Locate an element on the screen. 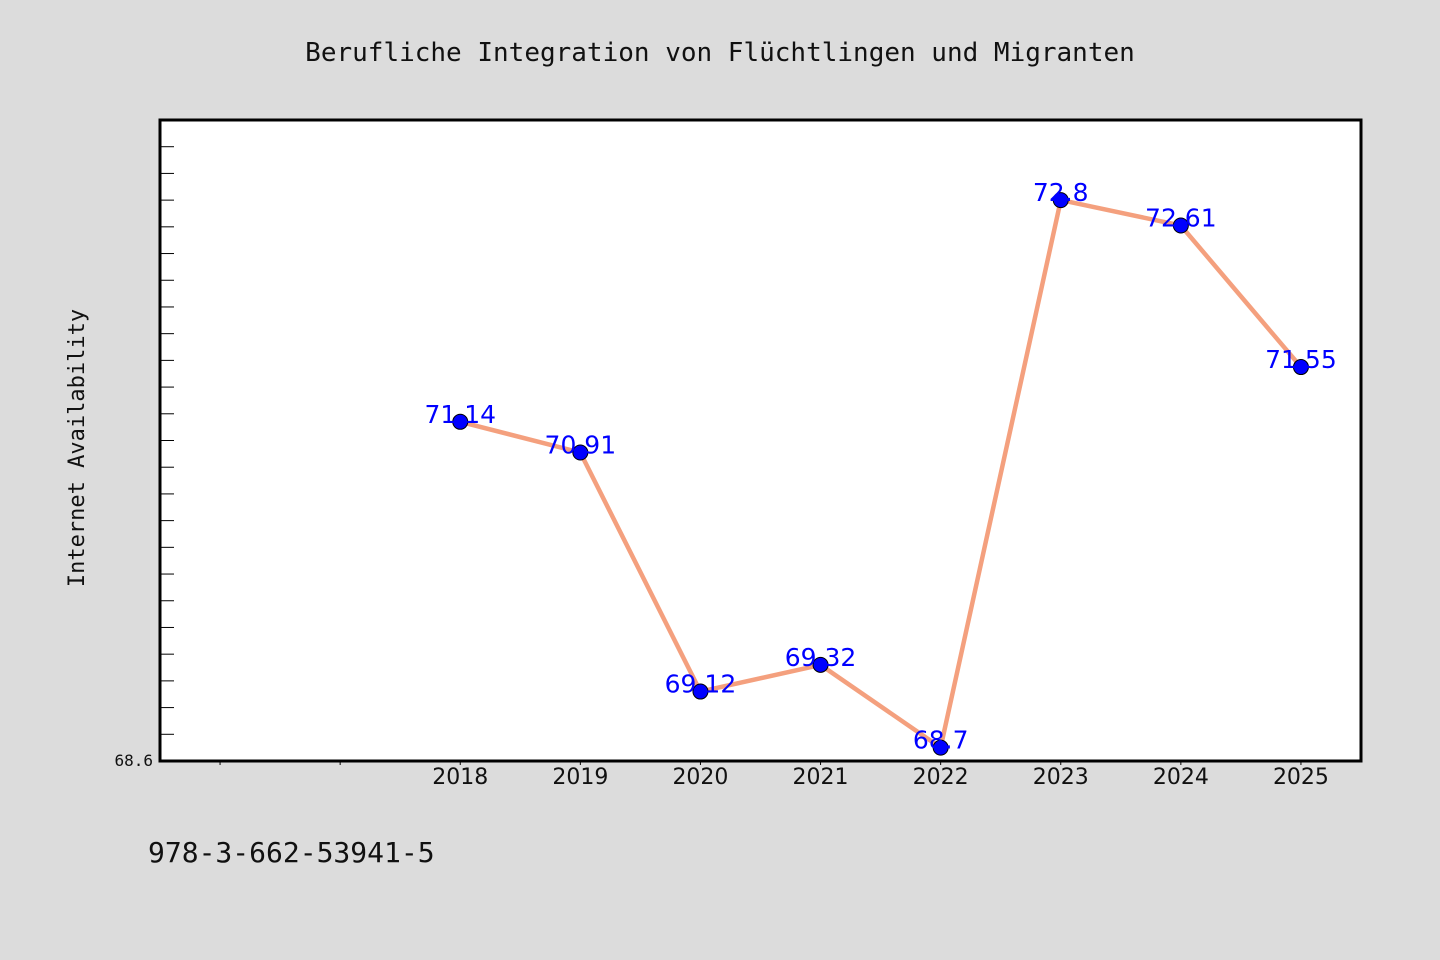 The image size is (1440, 960). y-tick-label: 68.6 is located at coordinates (133, 760).